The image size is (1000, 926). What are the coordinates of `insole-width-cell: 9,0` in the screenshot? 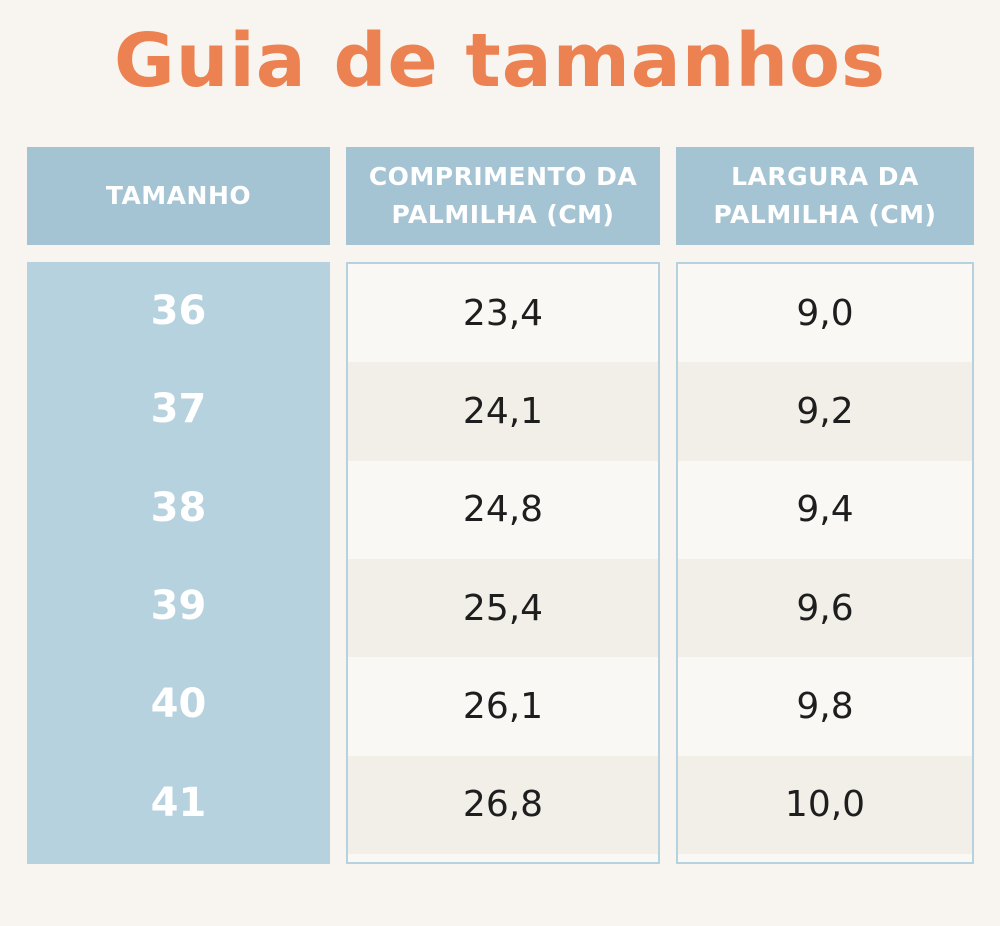 It's located at (825, 313).